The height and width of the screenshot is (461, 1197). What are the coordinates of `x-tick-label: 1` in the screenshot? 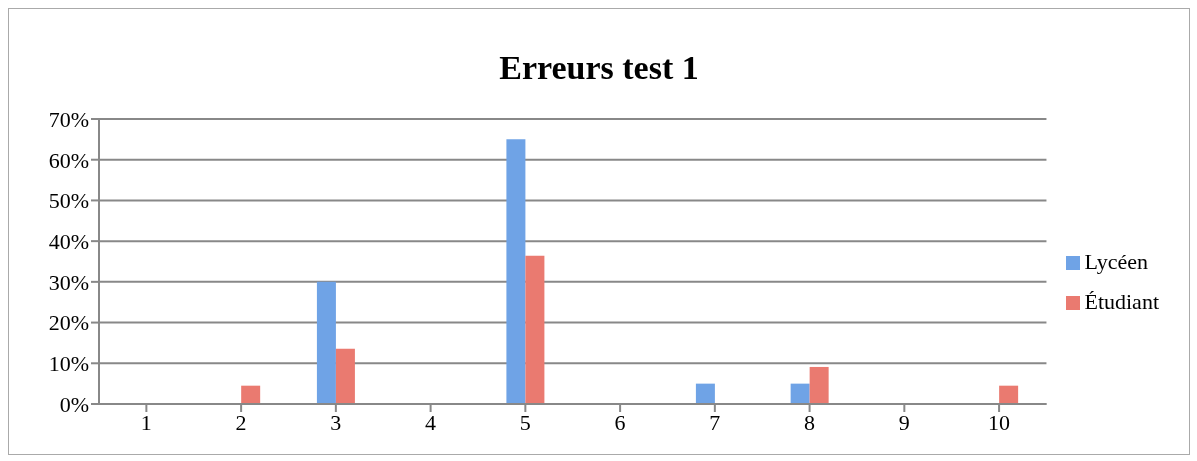 It's located at (146, 422).